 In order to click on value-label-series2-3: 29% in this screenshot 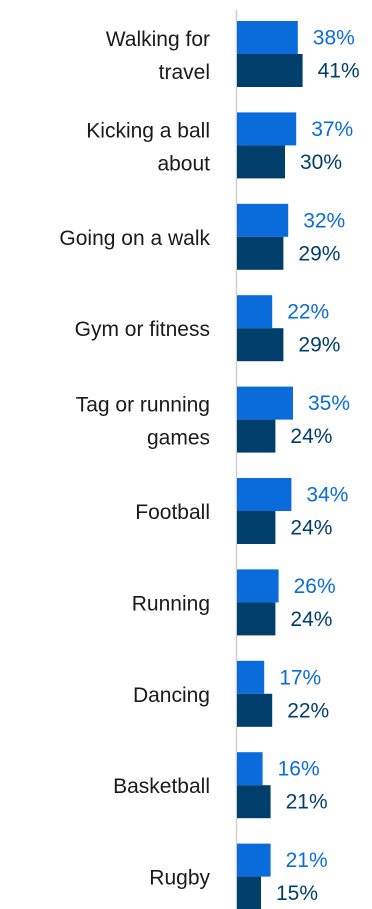, I will do `click(319, 345)`.